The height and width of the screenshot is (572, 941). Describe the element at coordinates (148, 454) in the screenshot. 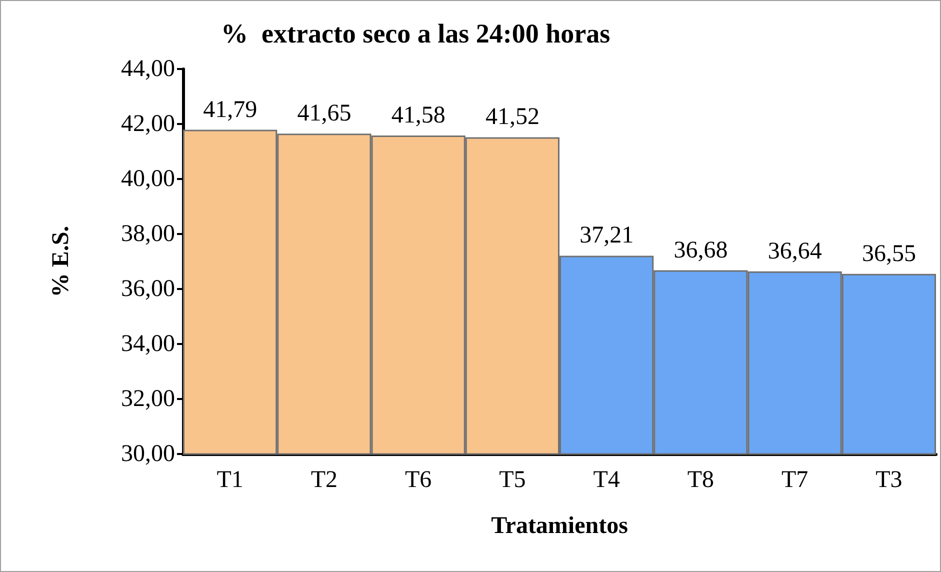

I see `y-tick-label: 30,00` at that location.